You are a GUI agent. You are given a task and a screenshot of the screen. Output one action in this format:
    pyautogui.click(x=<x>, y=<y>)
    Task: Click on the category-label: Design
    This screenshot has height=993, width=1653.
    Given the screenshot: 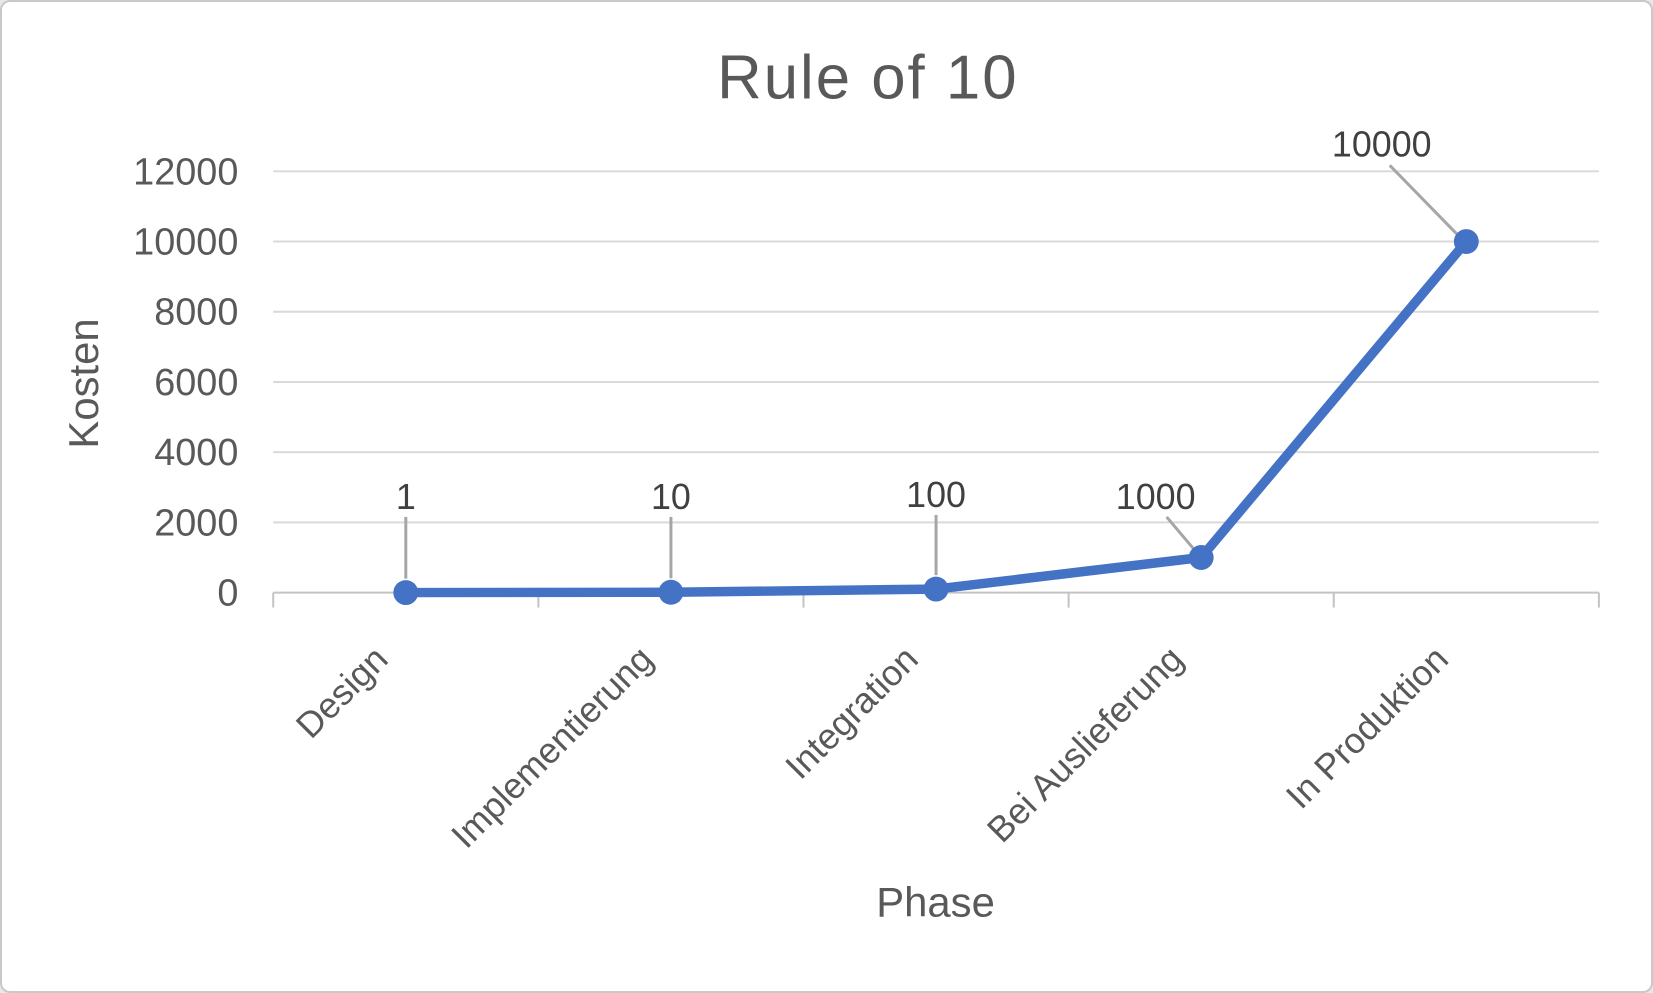 What is the action you would take?
    pyautogui.click(x=341, y=692)
    